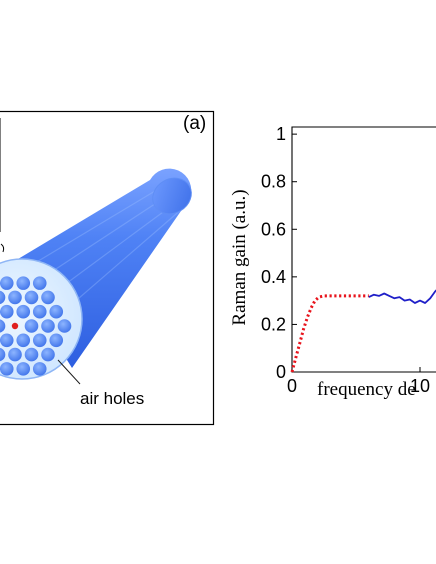 The image size is (436, 564). Describe the element at coordinates (292, 386) in the screenshot. I see `x-tick-label: 0` at that location.